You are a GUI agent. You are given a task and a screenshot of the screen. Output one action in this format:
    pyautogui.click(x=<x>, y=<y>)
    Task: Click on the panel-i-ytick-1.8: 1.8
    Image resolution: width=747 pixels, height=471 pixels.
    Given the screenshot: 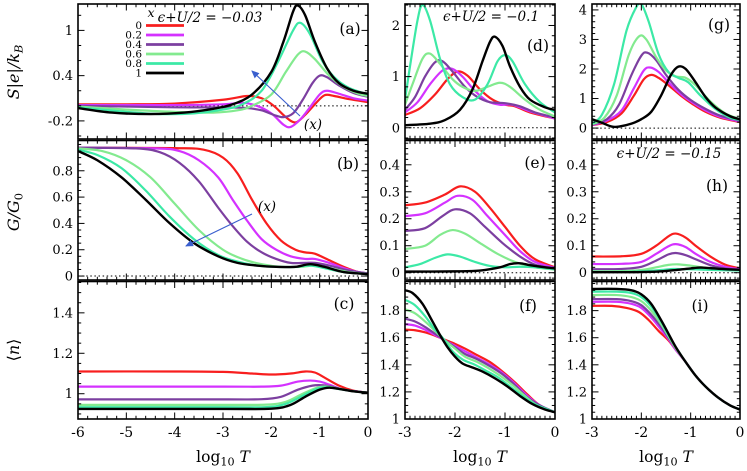 What is the action you would take?
    pyautogui.click(x=576, y=311)
    